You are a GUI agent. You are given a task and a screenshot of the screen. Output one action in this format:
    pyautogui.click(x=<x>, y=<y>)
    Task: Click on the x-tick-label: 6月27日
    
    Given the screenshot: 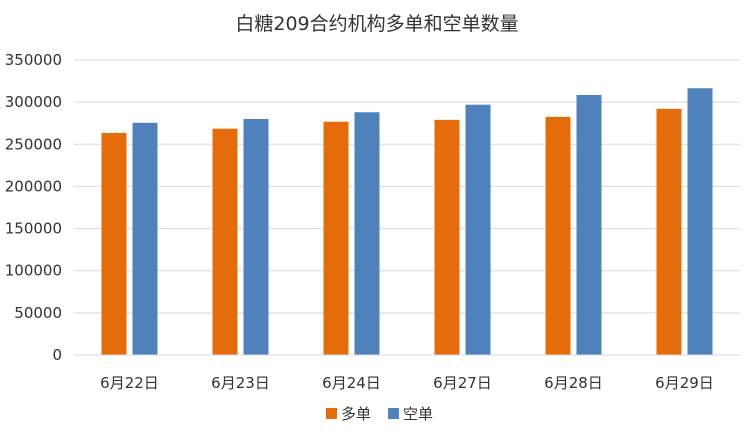 What is the action you would take?
    pyautogui.click(x=462, y=383)
    